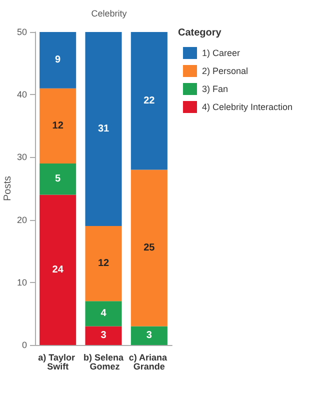  What do you see at coordinates (109, 13) in the screenshot?
I see `chart-title: Celebrity` at bounding box center [109, 13].